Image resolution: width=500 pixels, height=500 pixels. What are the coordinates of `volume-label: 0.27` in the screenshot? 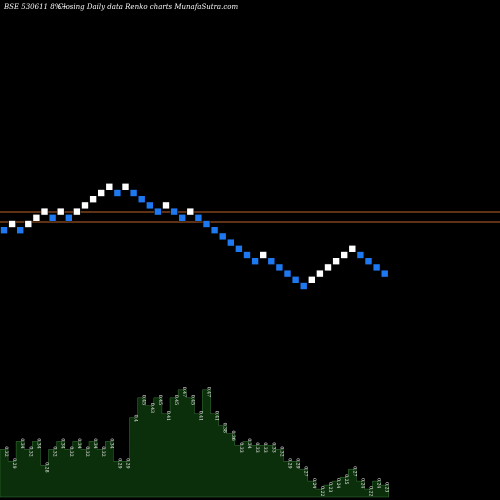 It's located at (306, 471).